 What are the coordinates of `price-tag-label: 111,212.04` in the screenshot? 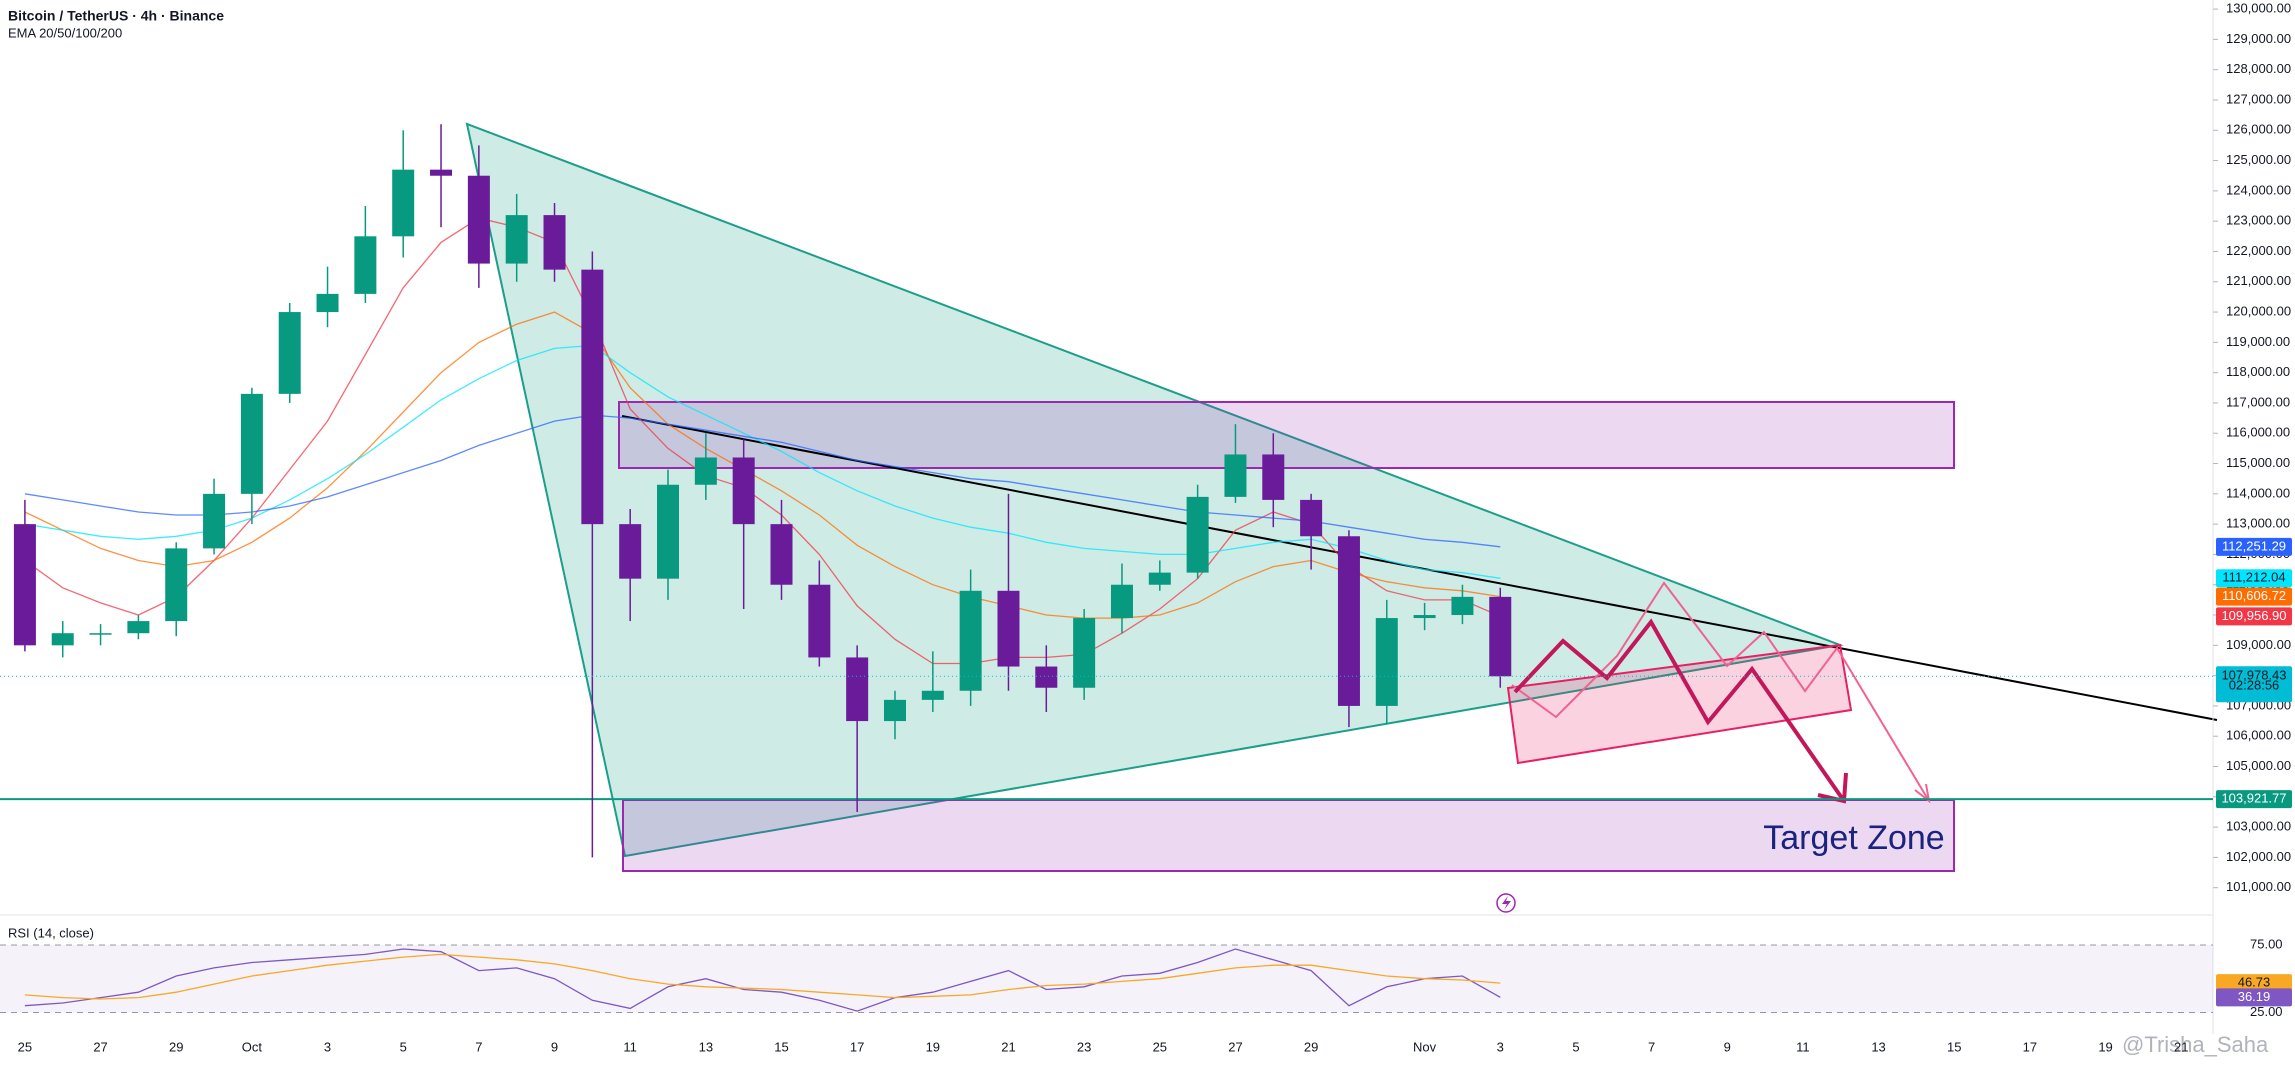 It's located at (2253, 577).